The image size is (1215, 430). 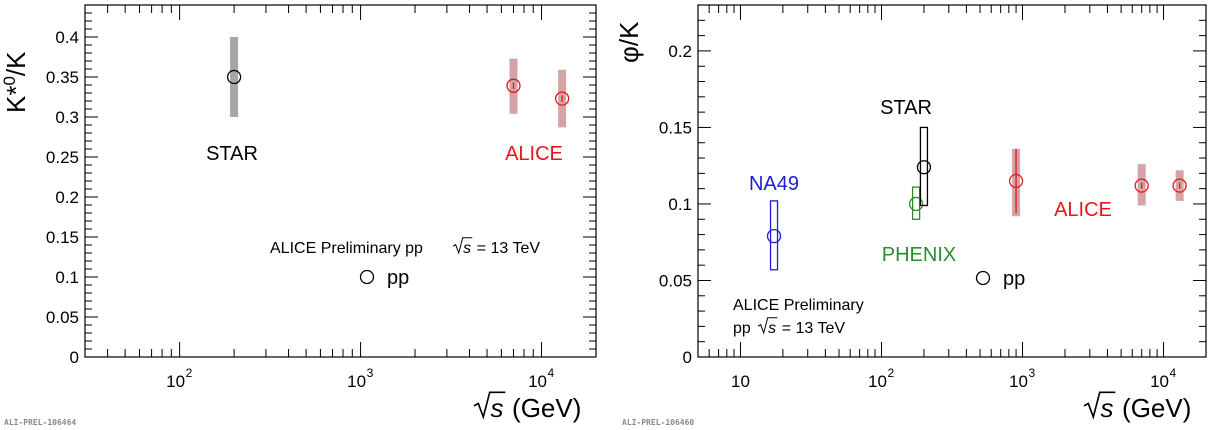 I want to click on series-na49, so click(x=774, y=235).